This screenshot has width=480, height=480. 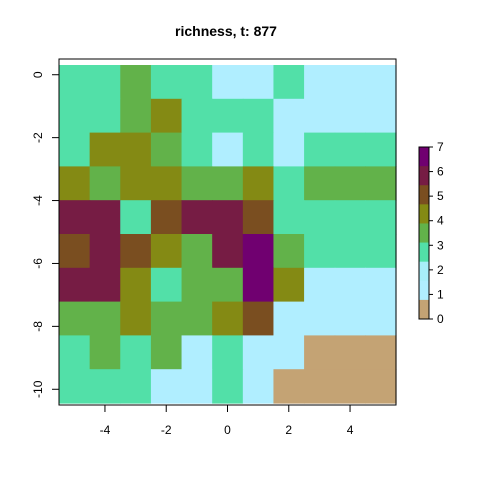 I want to click on y-tick-label: 0, so click(x=38, y=74).